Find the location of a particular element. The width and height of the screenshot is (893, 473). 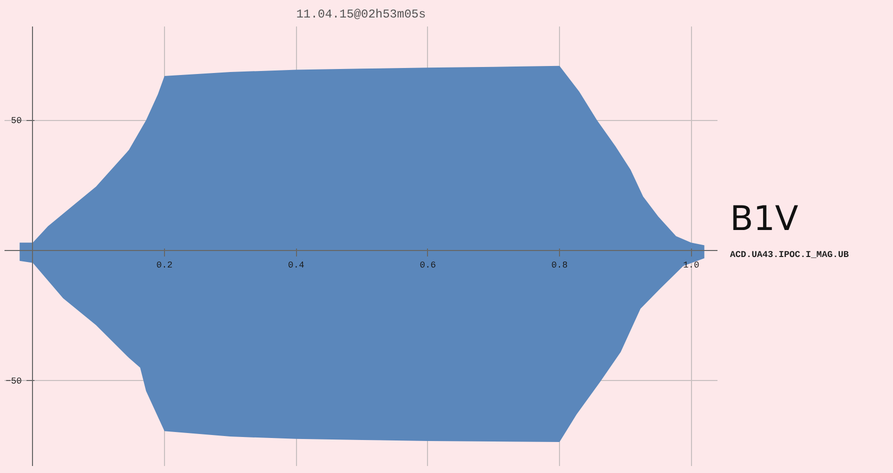

text: B1V is located at coordinates (765, 219).